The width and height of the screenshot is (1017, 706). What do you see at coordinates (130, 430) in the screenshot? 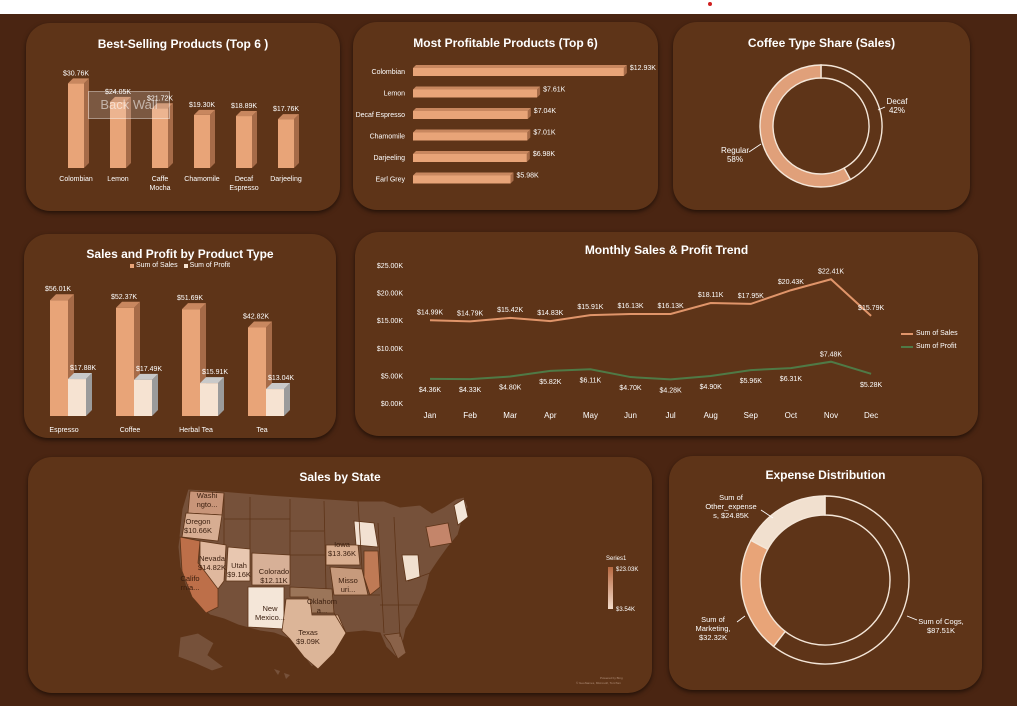
I see `type-category-label-1: Coffee` at bounding box center [130, 430].